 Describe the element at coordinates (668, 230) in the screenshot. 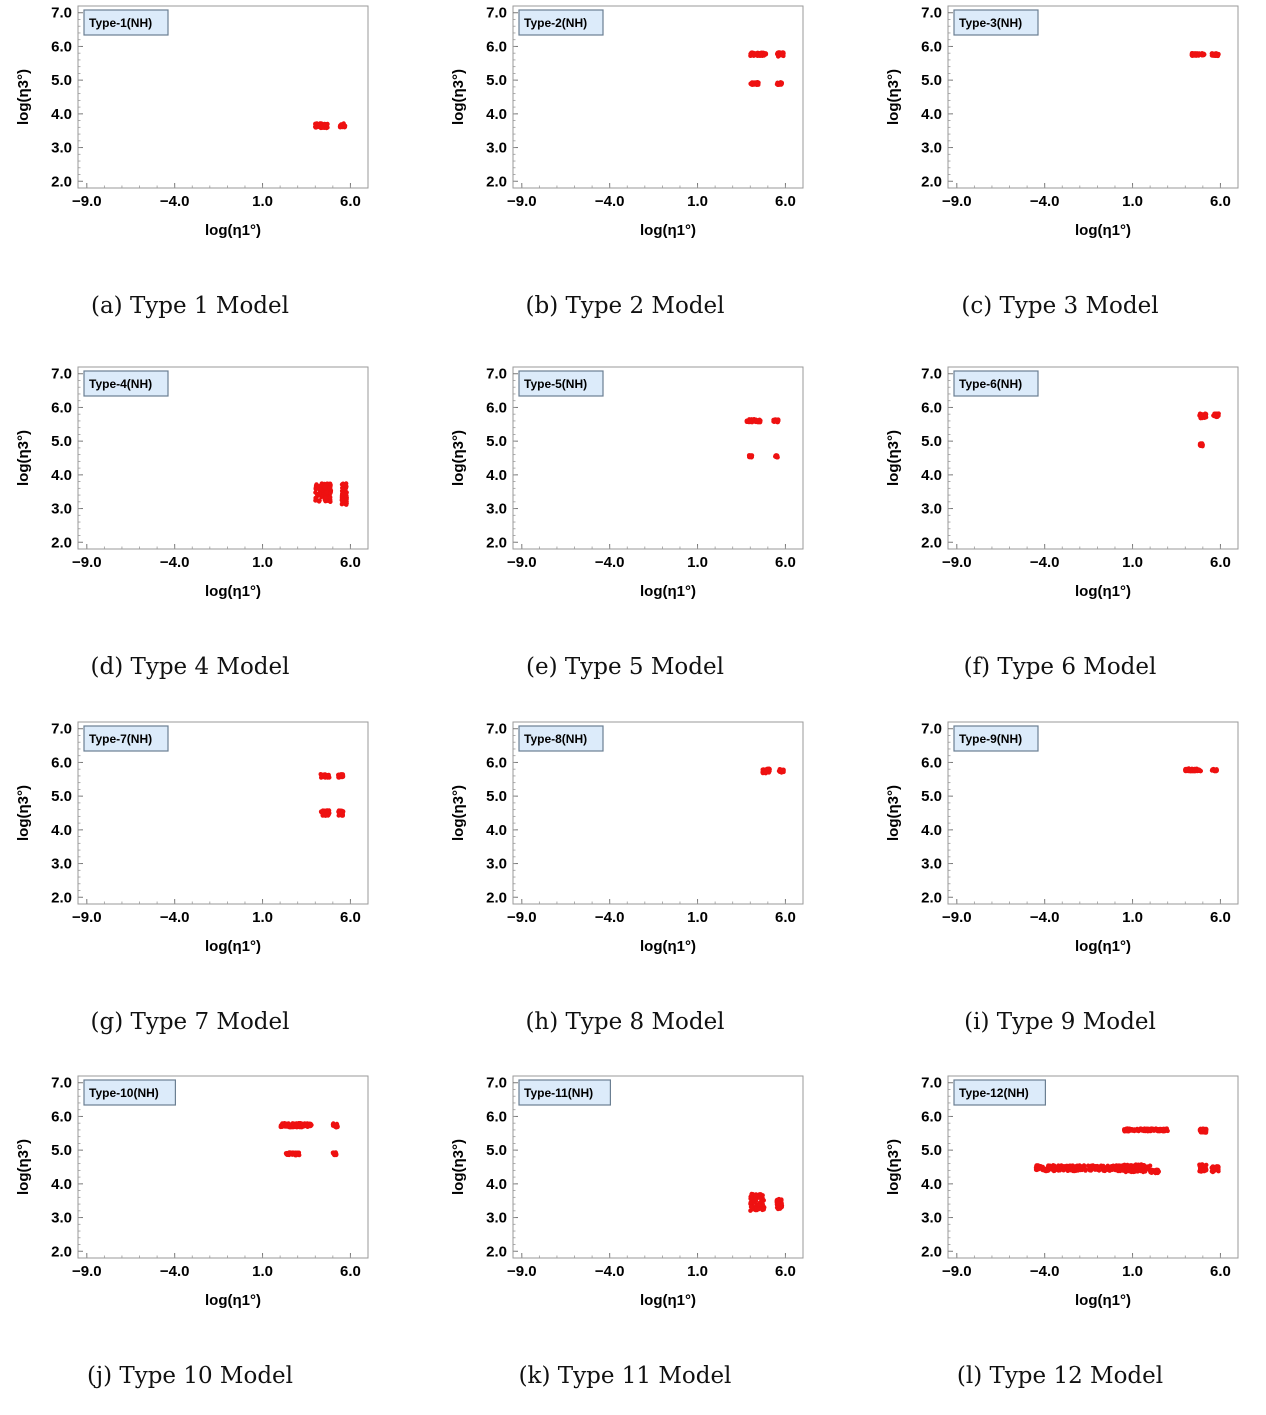

I see `x-axis-label: log(η1°)` at that location.